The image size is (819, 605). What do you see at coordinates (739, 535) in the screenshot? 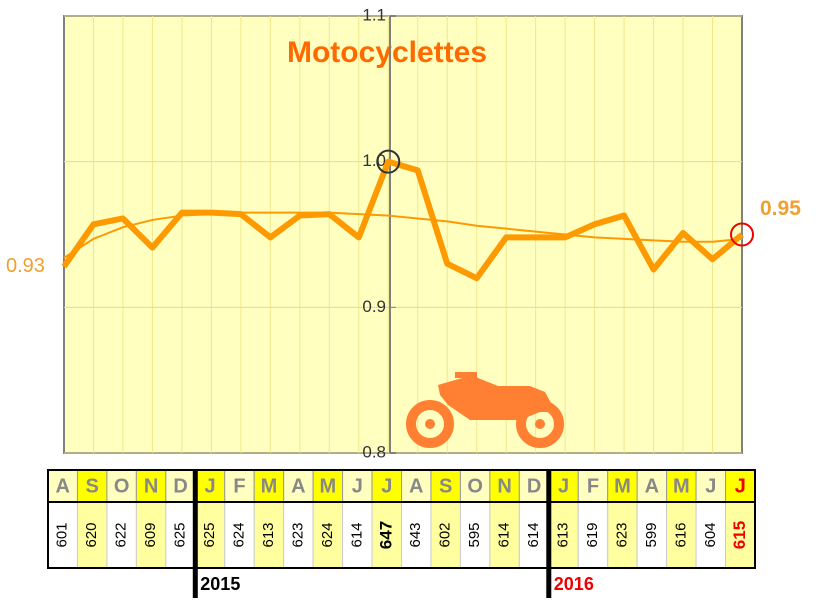
I see `count-label: 615` at bounding box center [739, 535].